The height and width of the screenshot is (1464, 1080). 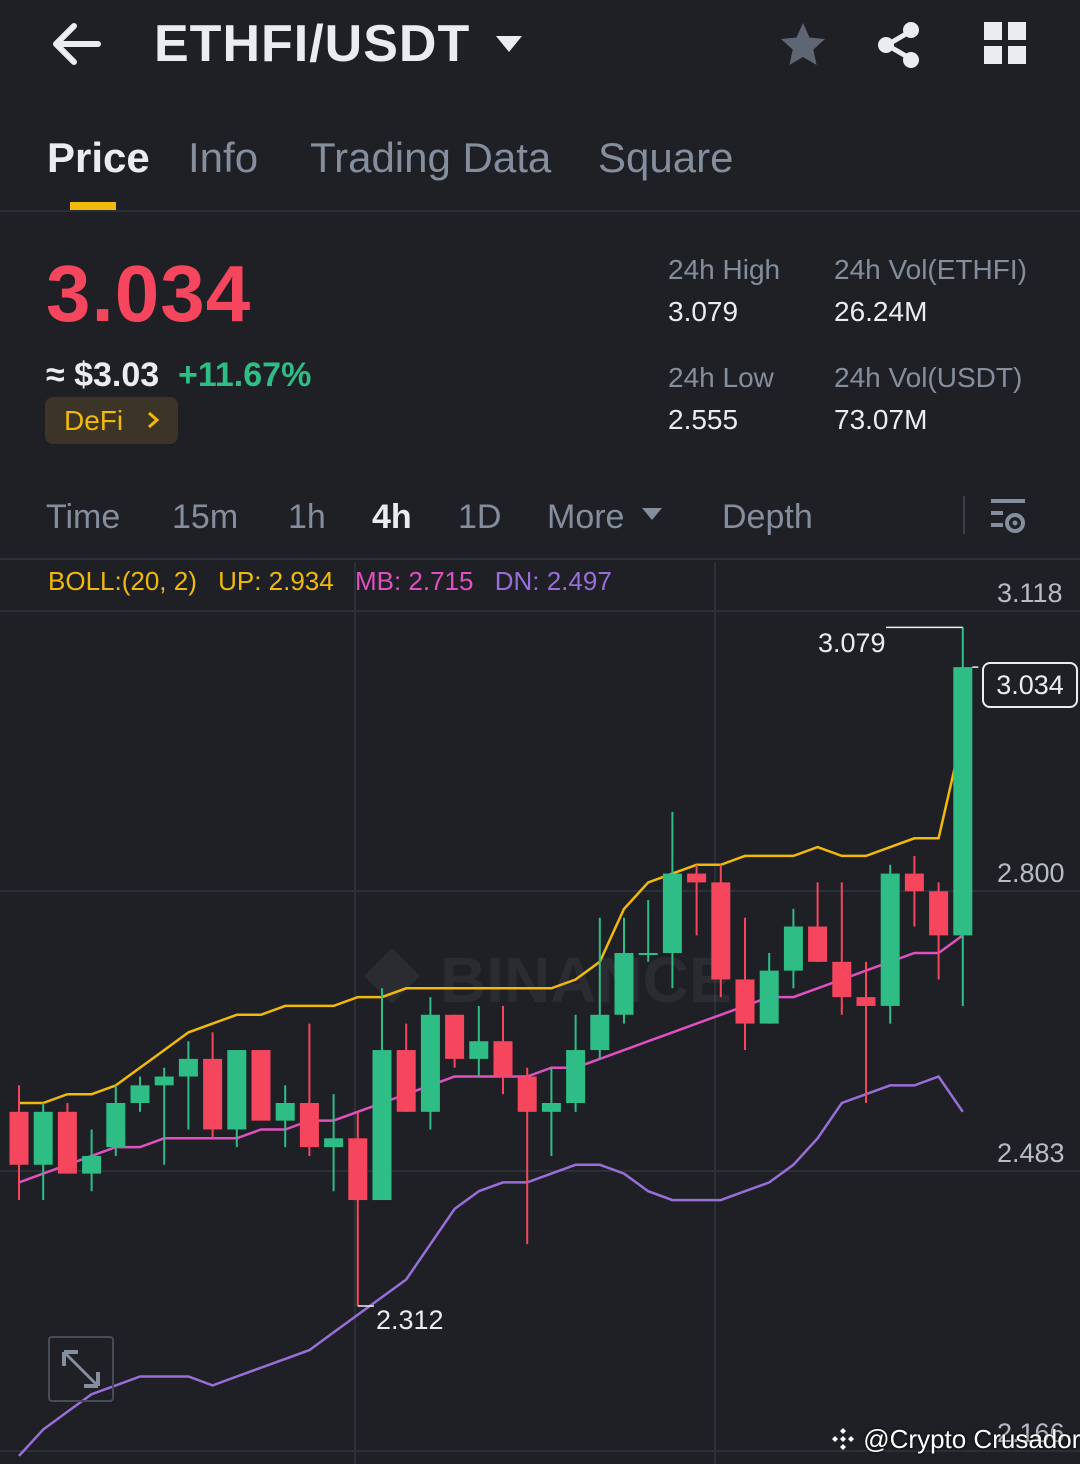 What do you see at coordinates (928, 377) in the screenshot?
I see `vol-quote-label: 24h Vol(USDT)` at bounding box center [928, 377].